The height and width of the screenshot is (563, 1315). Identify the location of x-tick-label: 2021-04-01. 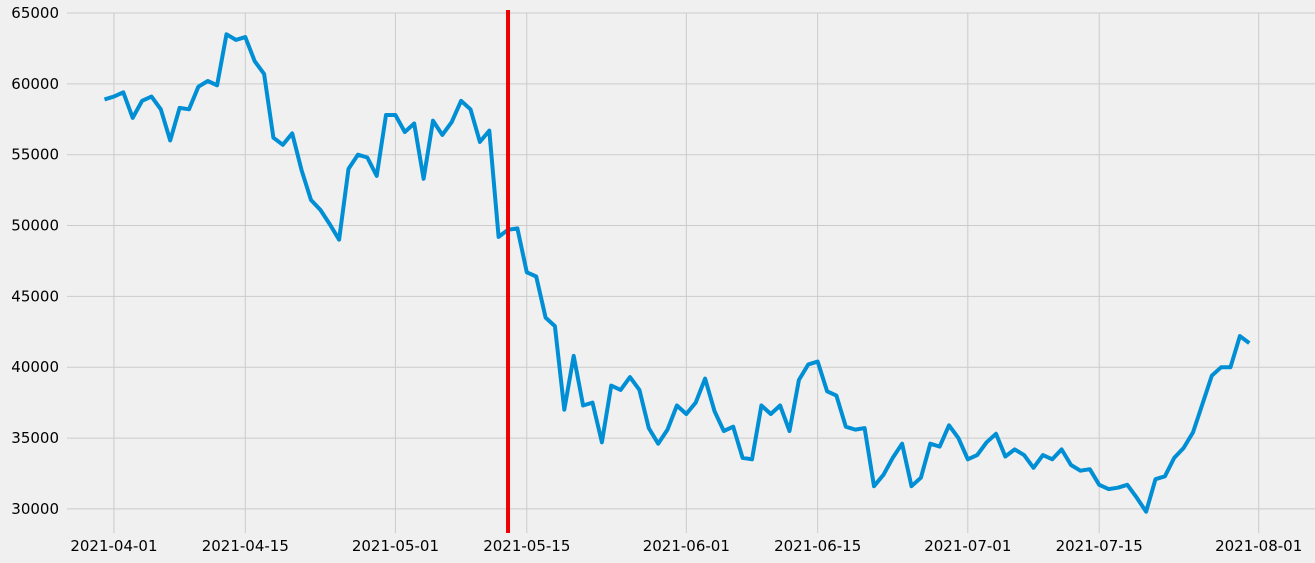
(113, 546).